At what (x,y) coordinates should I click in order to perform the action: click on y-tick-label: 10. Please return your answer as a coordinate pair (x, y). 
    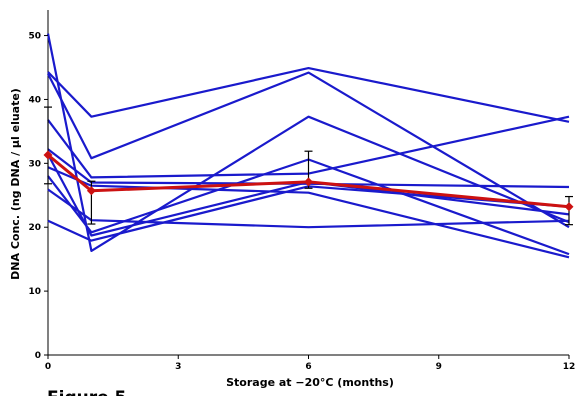
    Looking at the image, I should click on (34, 292).